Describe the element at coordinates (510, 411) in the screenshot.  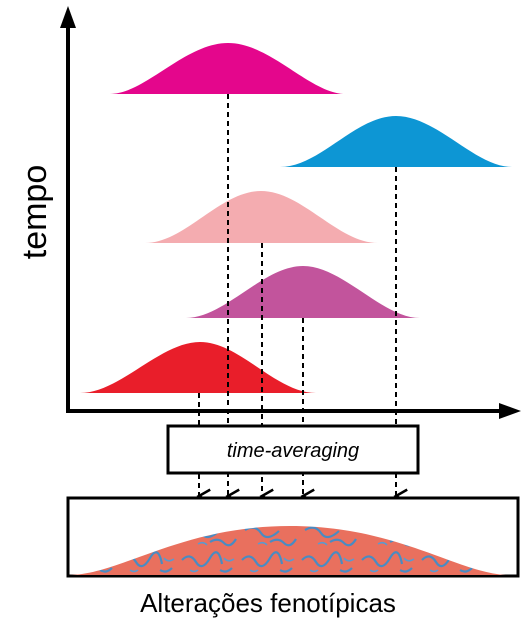
I see `x-axis-arrowhead` at that location.